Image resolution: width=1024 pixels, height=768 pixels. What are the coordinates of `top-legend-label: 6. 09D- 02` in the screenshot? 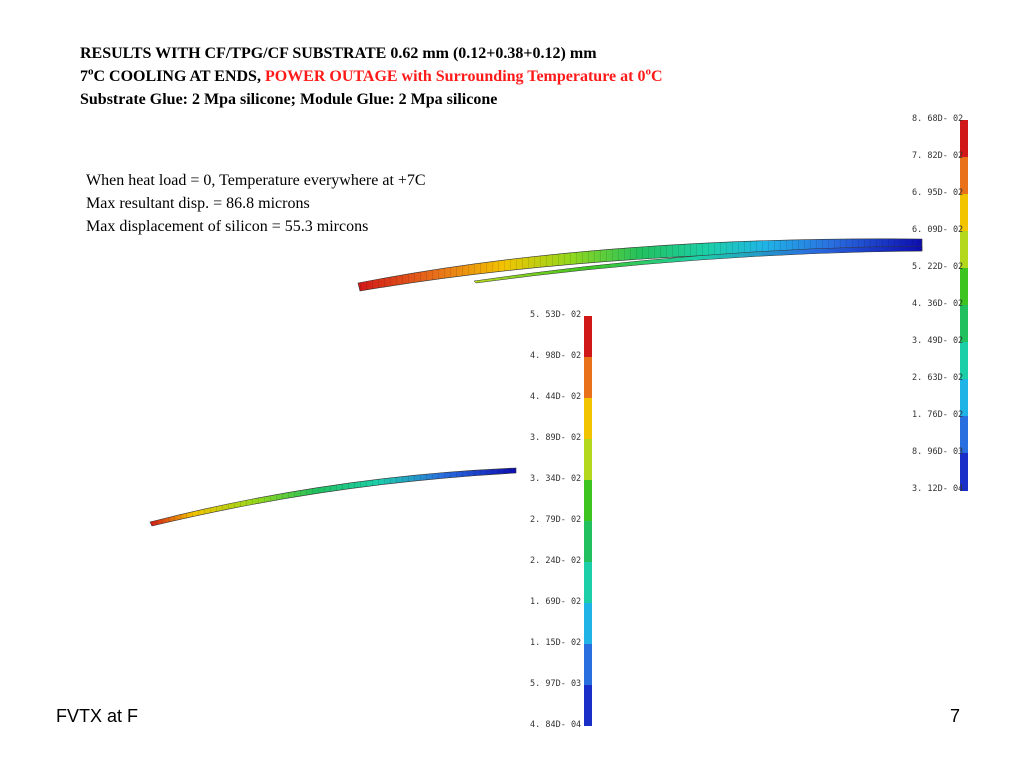 It's located at (938, 230).